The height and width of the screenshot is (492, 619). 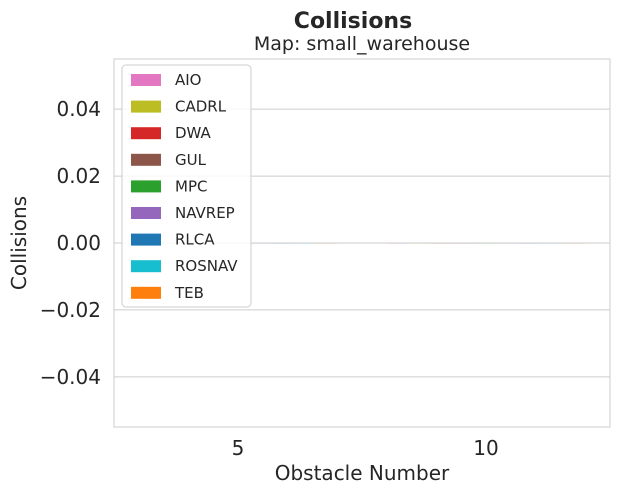 What do you see at coordinates (362, 473) in the screenshot?
I see `x-axis-label: Obstacle Number` at bounding box center [362, 473].